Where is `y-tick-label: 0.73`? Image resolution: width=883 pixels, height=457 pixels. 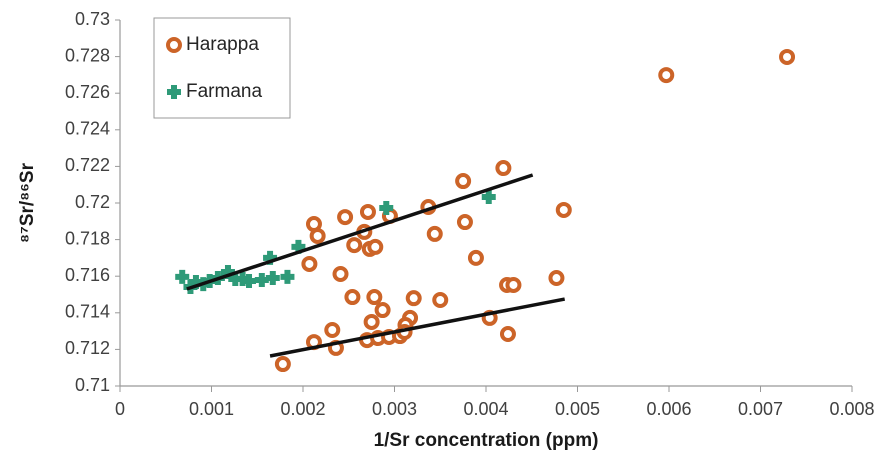 y-tick-label: 0.73 is located at coordinates (92, 19).